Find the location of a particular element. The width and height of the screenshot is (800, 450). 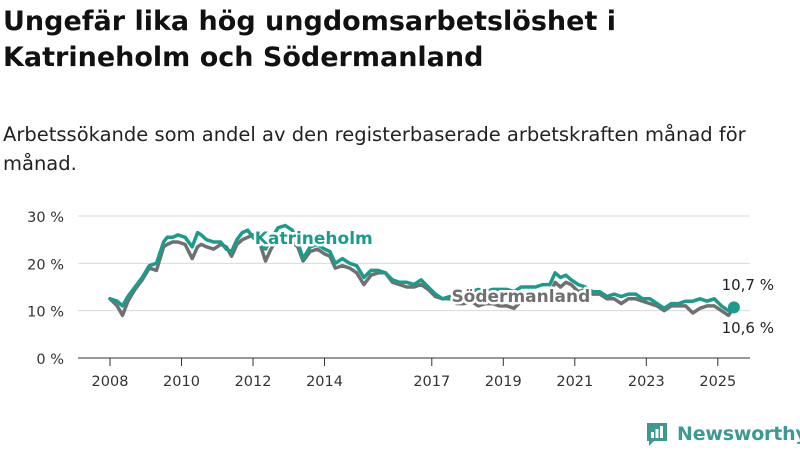

newsworthy-brand: Newsworthy is located at coordinates (722, 434).